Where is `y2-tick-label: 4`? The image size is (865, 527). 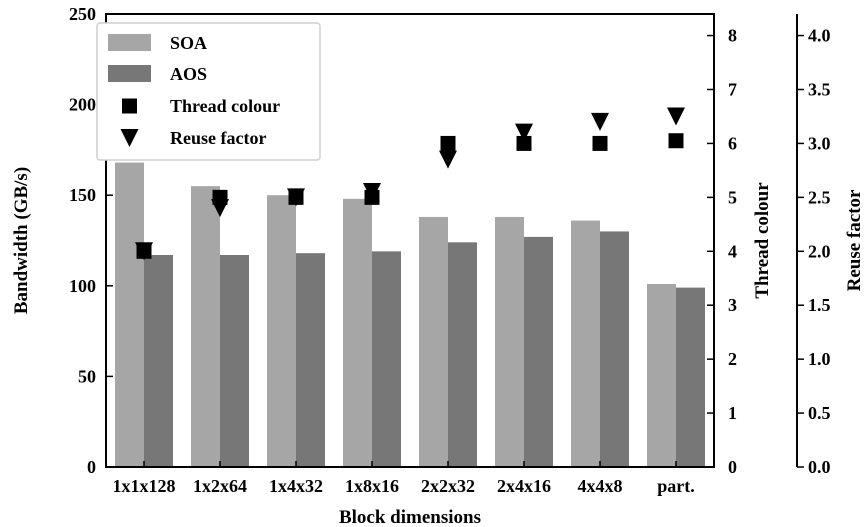 y2-tick-label: 4 is located at coordinates (732, 251).